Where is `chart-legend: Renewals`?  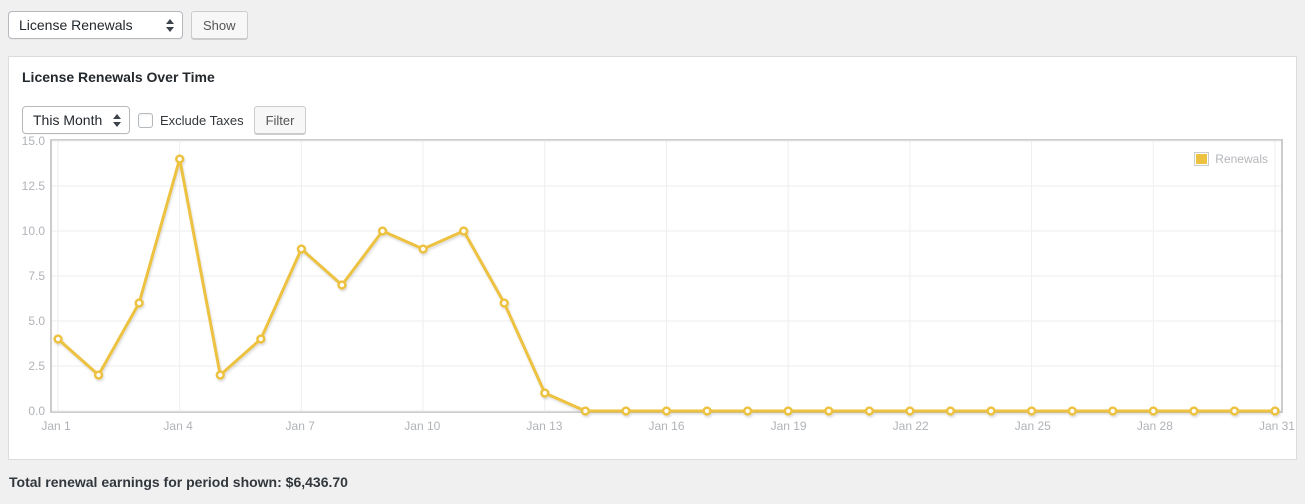
chart-legend: Renewals is located at coordinates (1231, 159).